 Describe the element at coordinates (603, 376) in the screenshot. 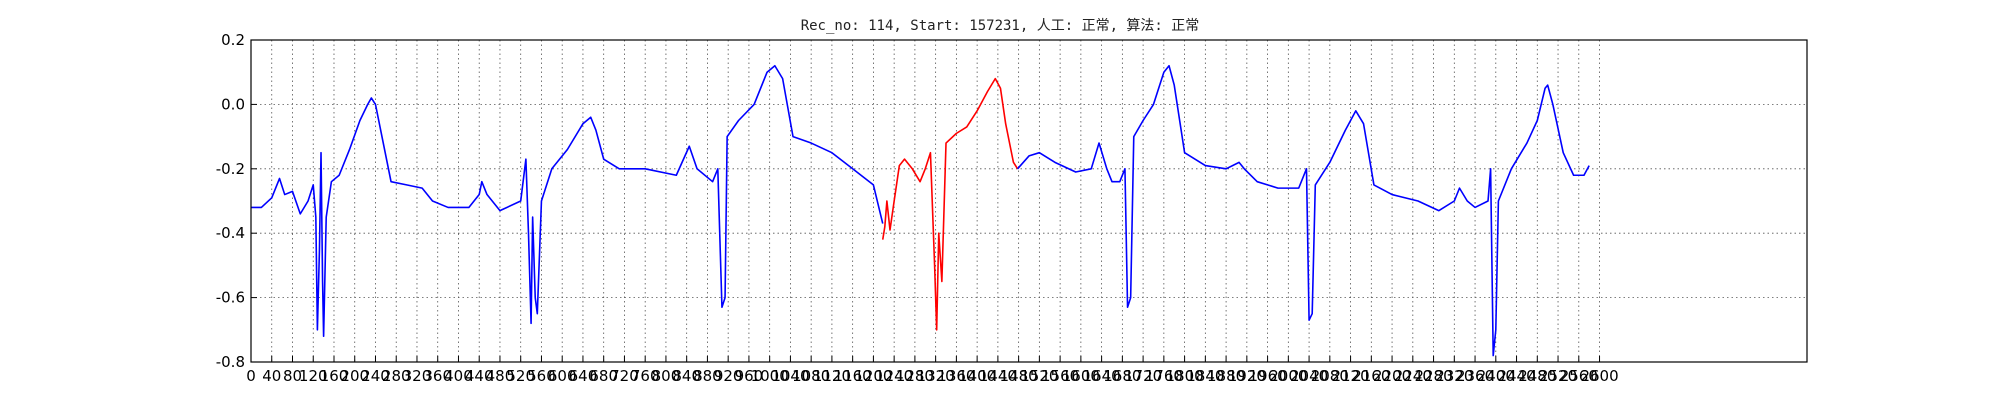

I see `x-tick-label: 680` at that location.